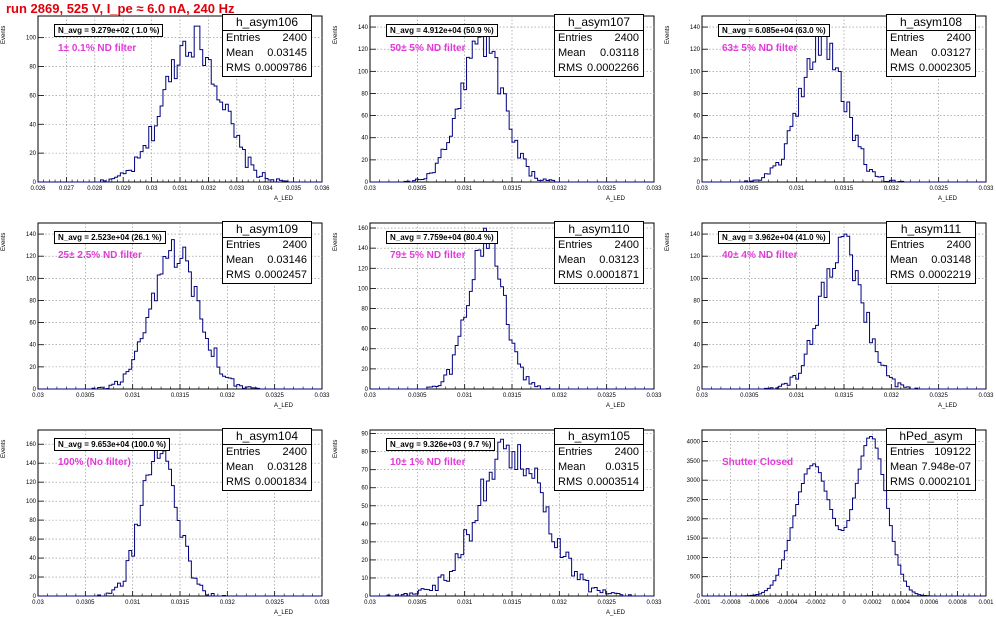 The image size is (996, 622). I want to click on x-tick-label: 0.0006, so click(929, 603).